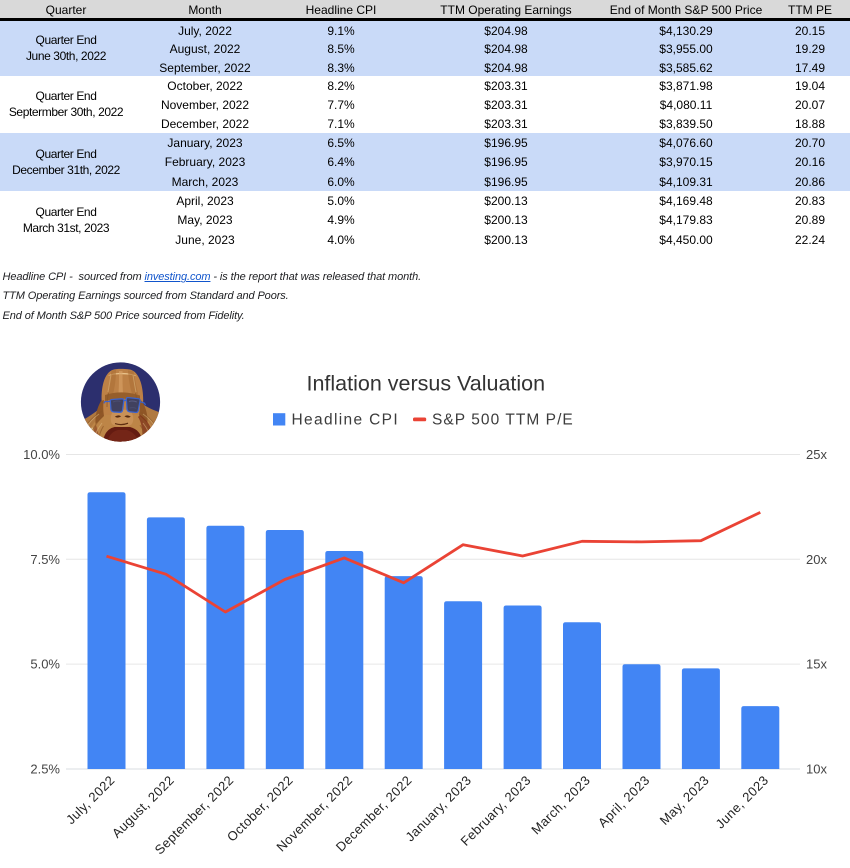 The image size is (850, 868). What do you see at coordinates (624, 802) in the screenshot?
I see `svg-text: April, 2023` at bounding box center [624, 802].